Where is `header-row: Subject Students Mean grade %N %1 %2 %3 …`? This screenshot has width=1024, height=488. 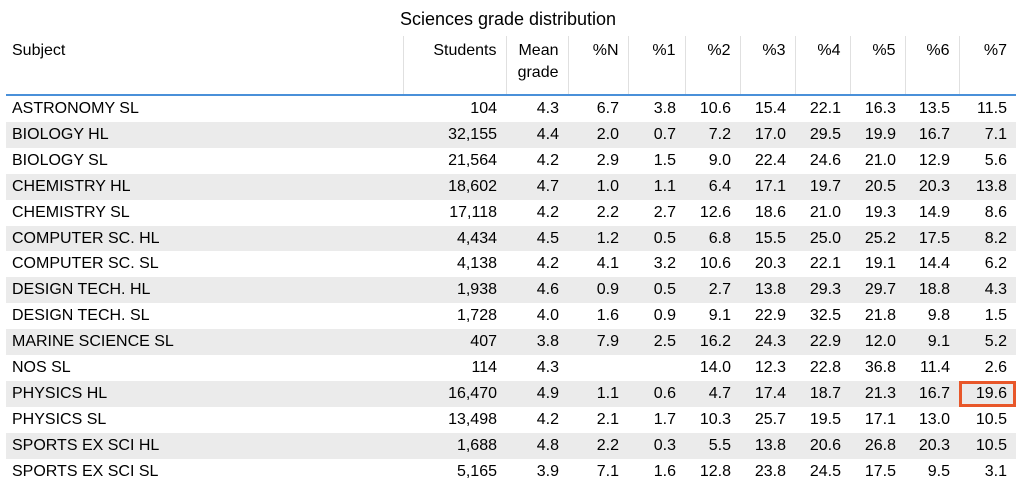
header-row: Subject Students Mean grade %N %1 %2 %3 … is located at coordinates (511, 66).